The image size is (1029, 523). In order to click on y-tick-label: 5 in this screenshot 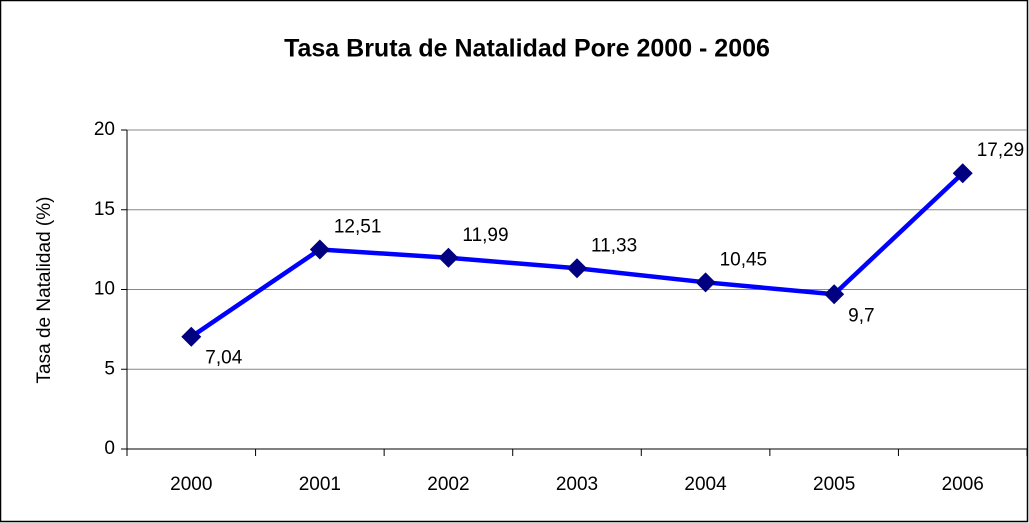, I will do `click(109, 368)`.